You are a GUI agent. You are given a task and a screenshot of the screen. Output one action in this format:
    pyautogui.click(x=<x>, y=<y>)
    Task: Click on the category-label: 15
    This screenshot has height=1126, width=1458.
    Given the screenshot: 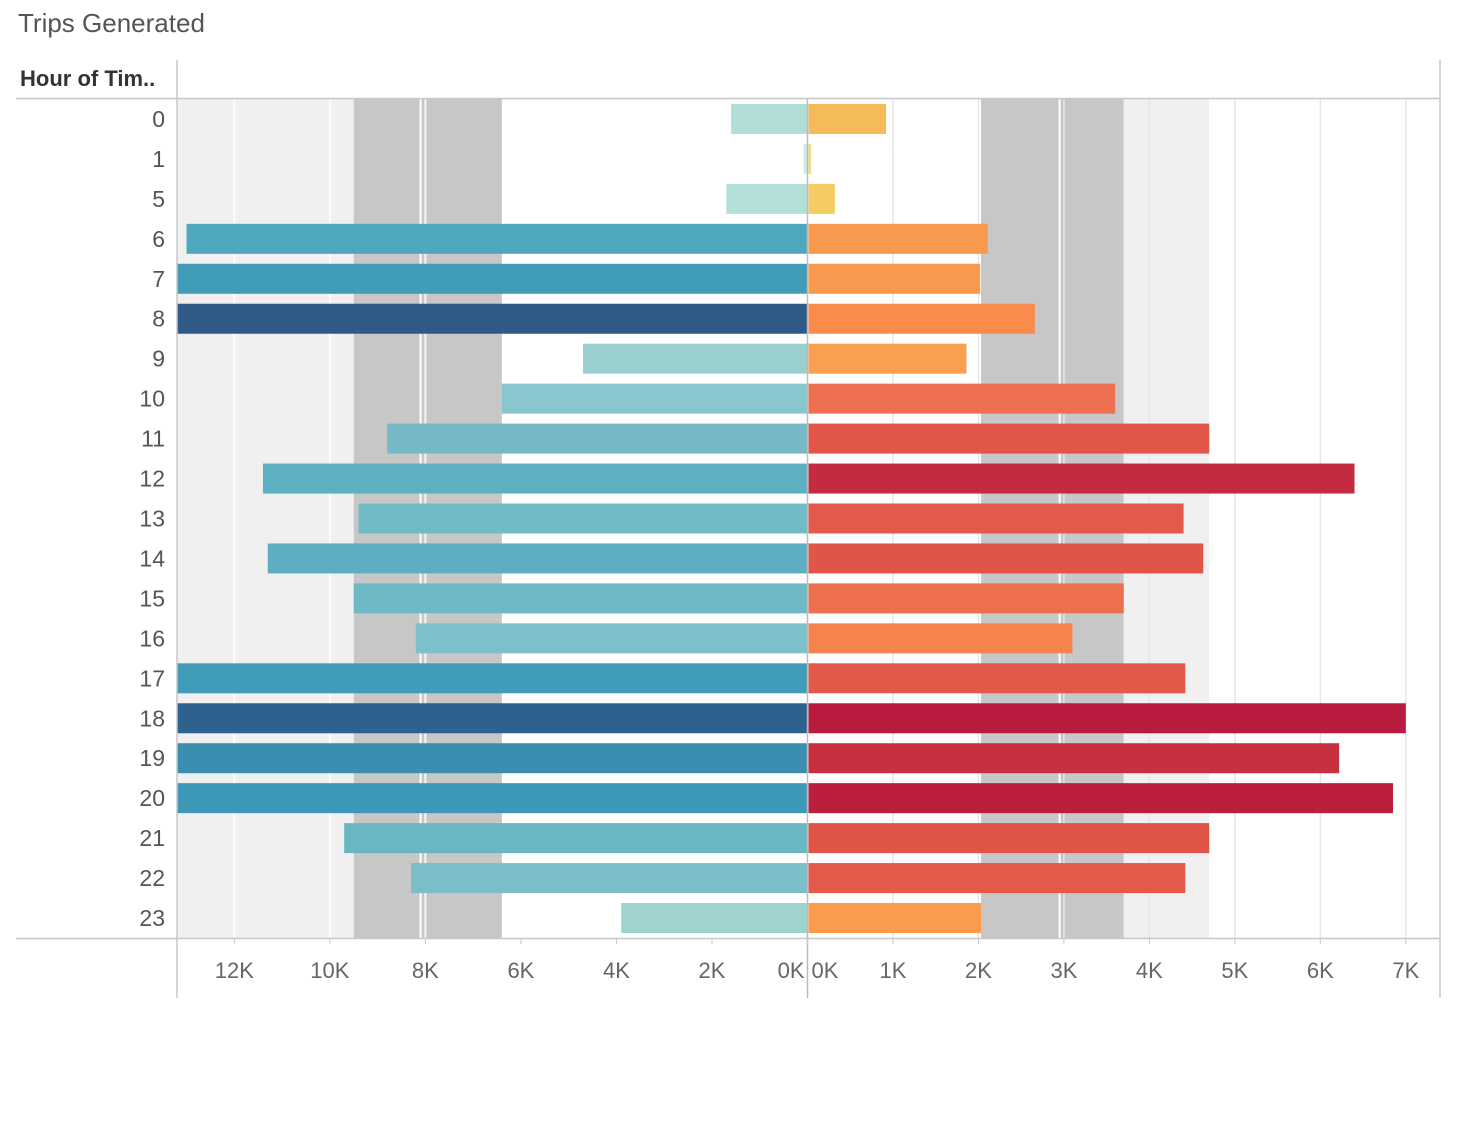 What is the action you would take?
    pyautogui.click(x=152, y=598)
    